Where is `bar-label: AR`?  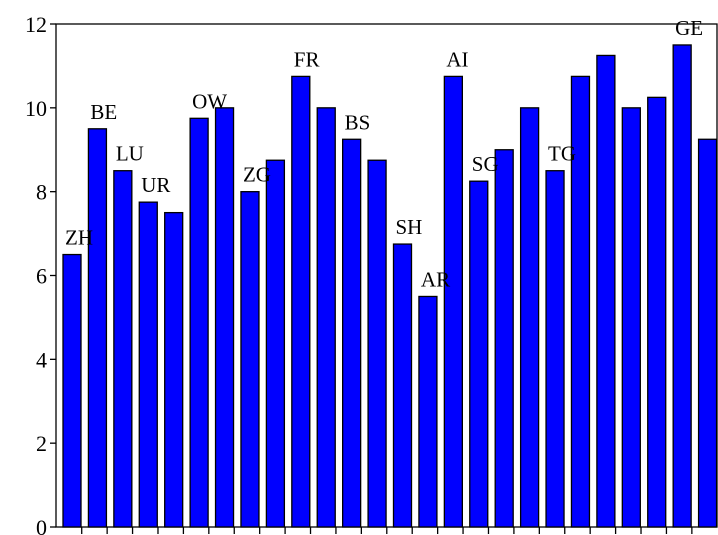
bar-label: AR is located at coordinates (435, 279).